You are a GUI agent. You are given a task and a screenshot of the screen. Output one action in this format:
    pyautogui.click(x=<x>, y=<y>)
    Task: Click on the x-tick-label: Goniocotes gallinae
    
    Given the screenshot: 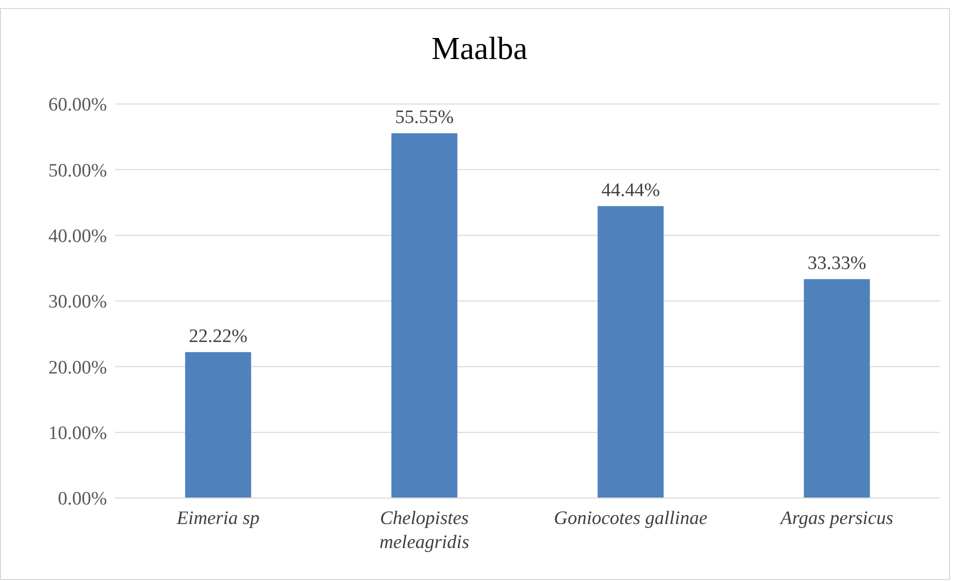 What is the action you would take?
    pyautogui.click(x=631, y=518)
    